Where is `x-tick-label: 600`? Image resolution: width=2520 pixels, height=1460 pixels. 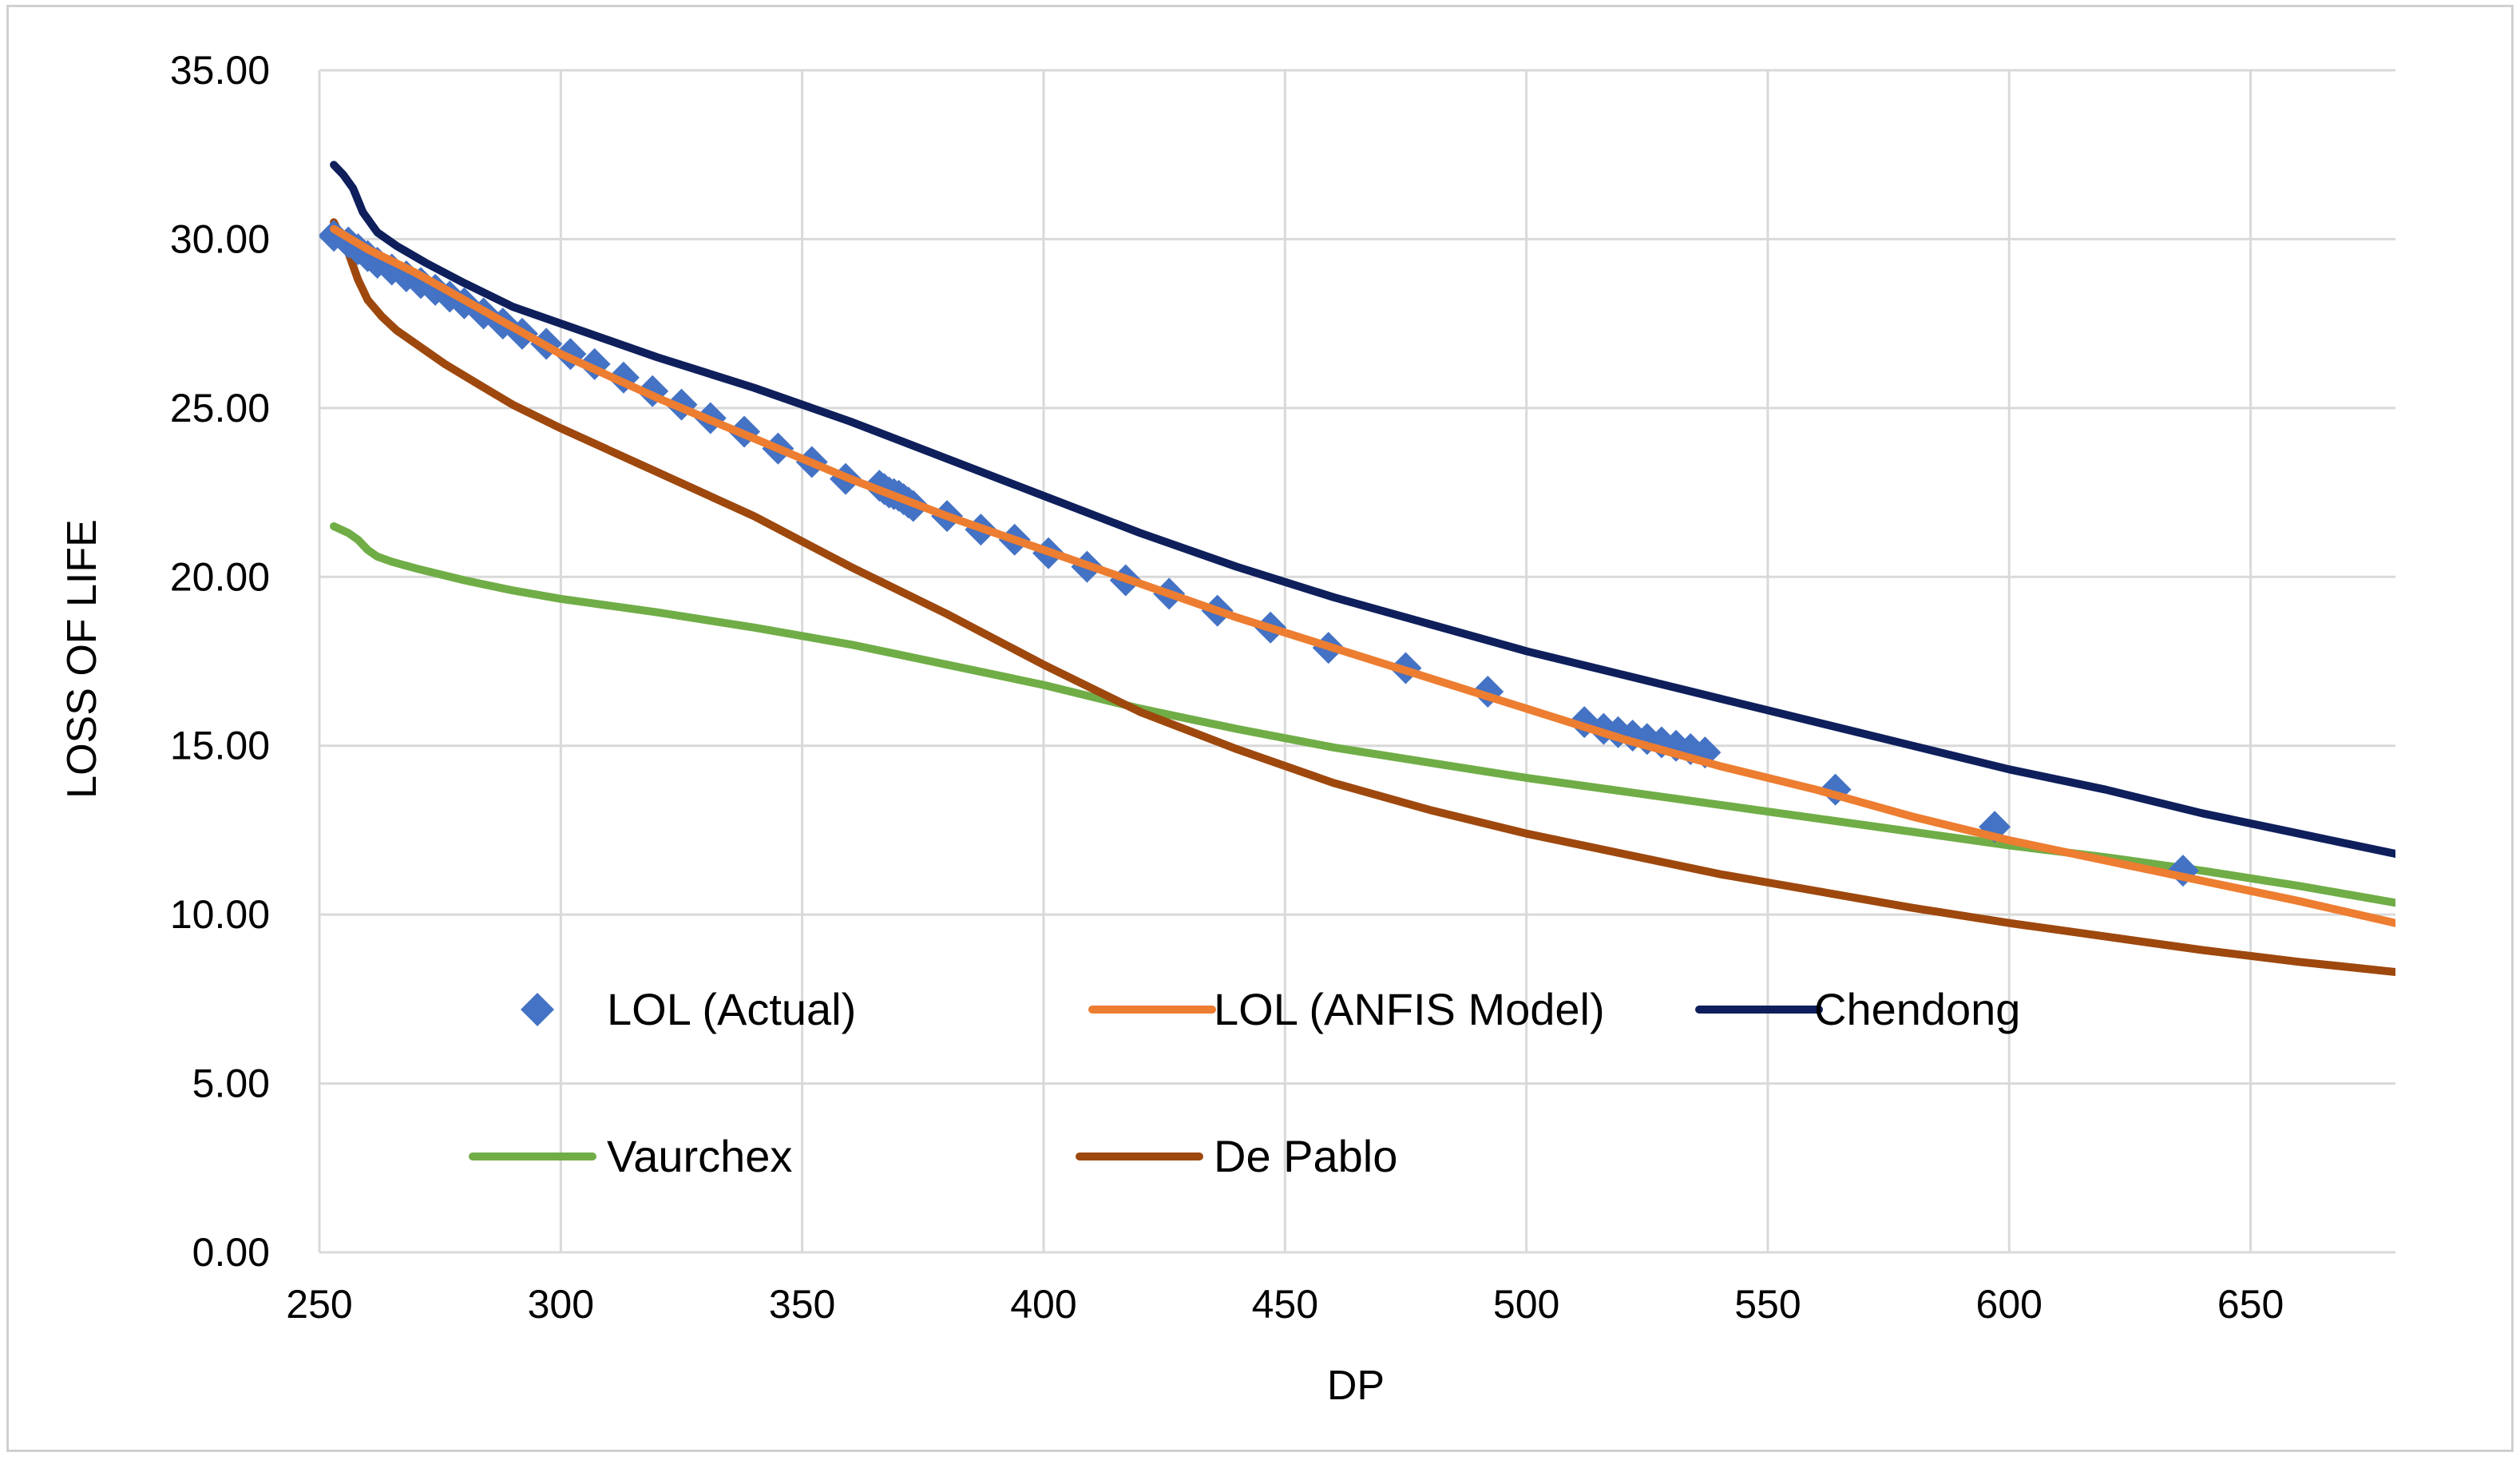 x-tick-label: 600 is located at coordinates (2009, 1305).